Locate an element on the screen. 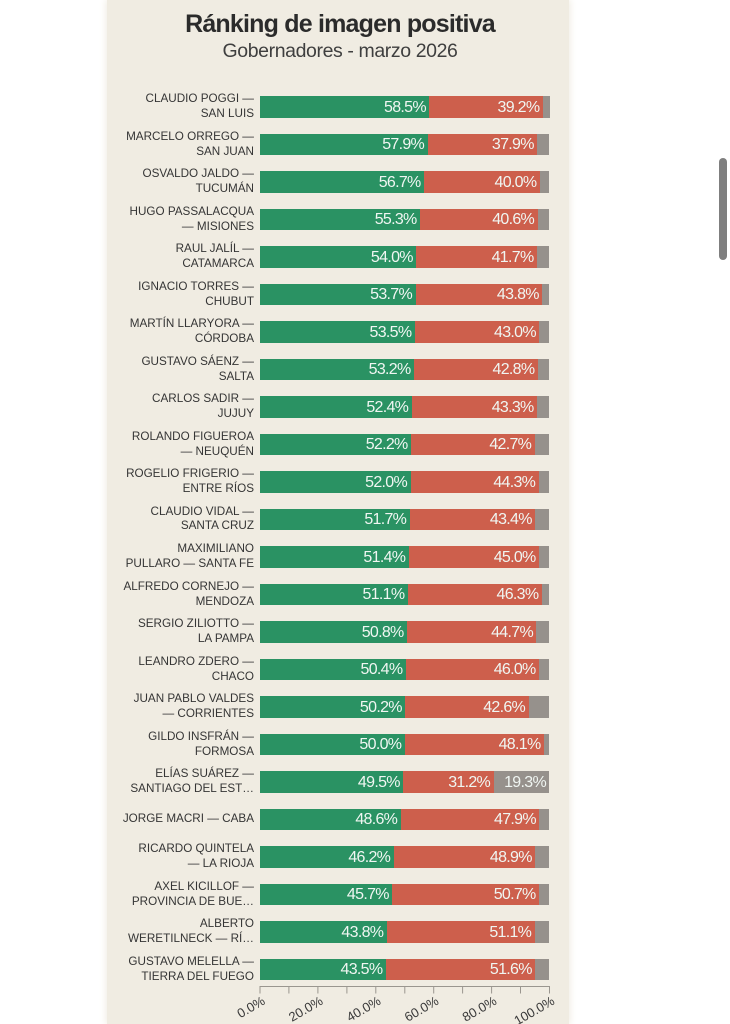 This screenshot has height=1024, width=730. svg-text: 80.0% is located at coordinates (480, 1008).